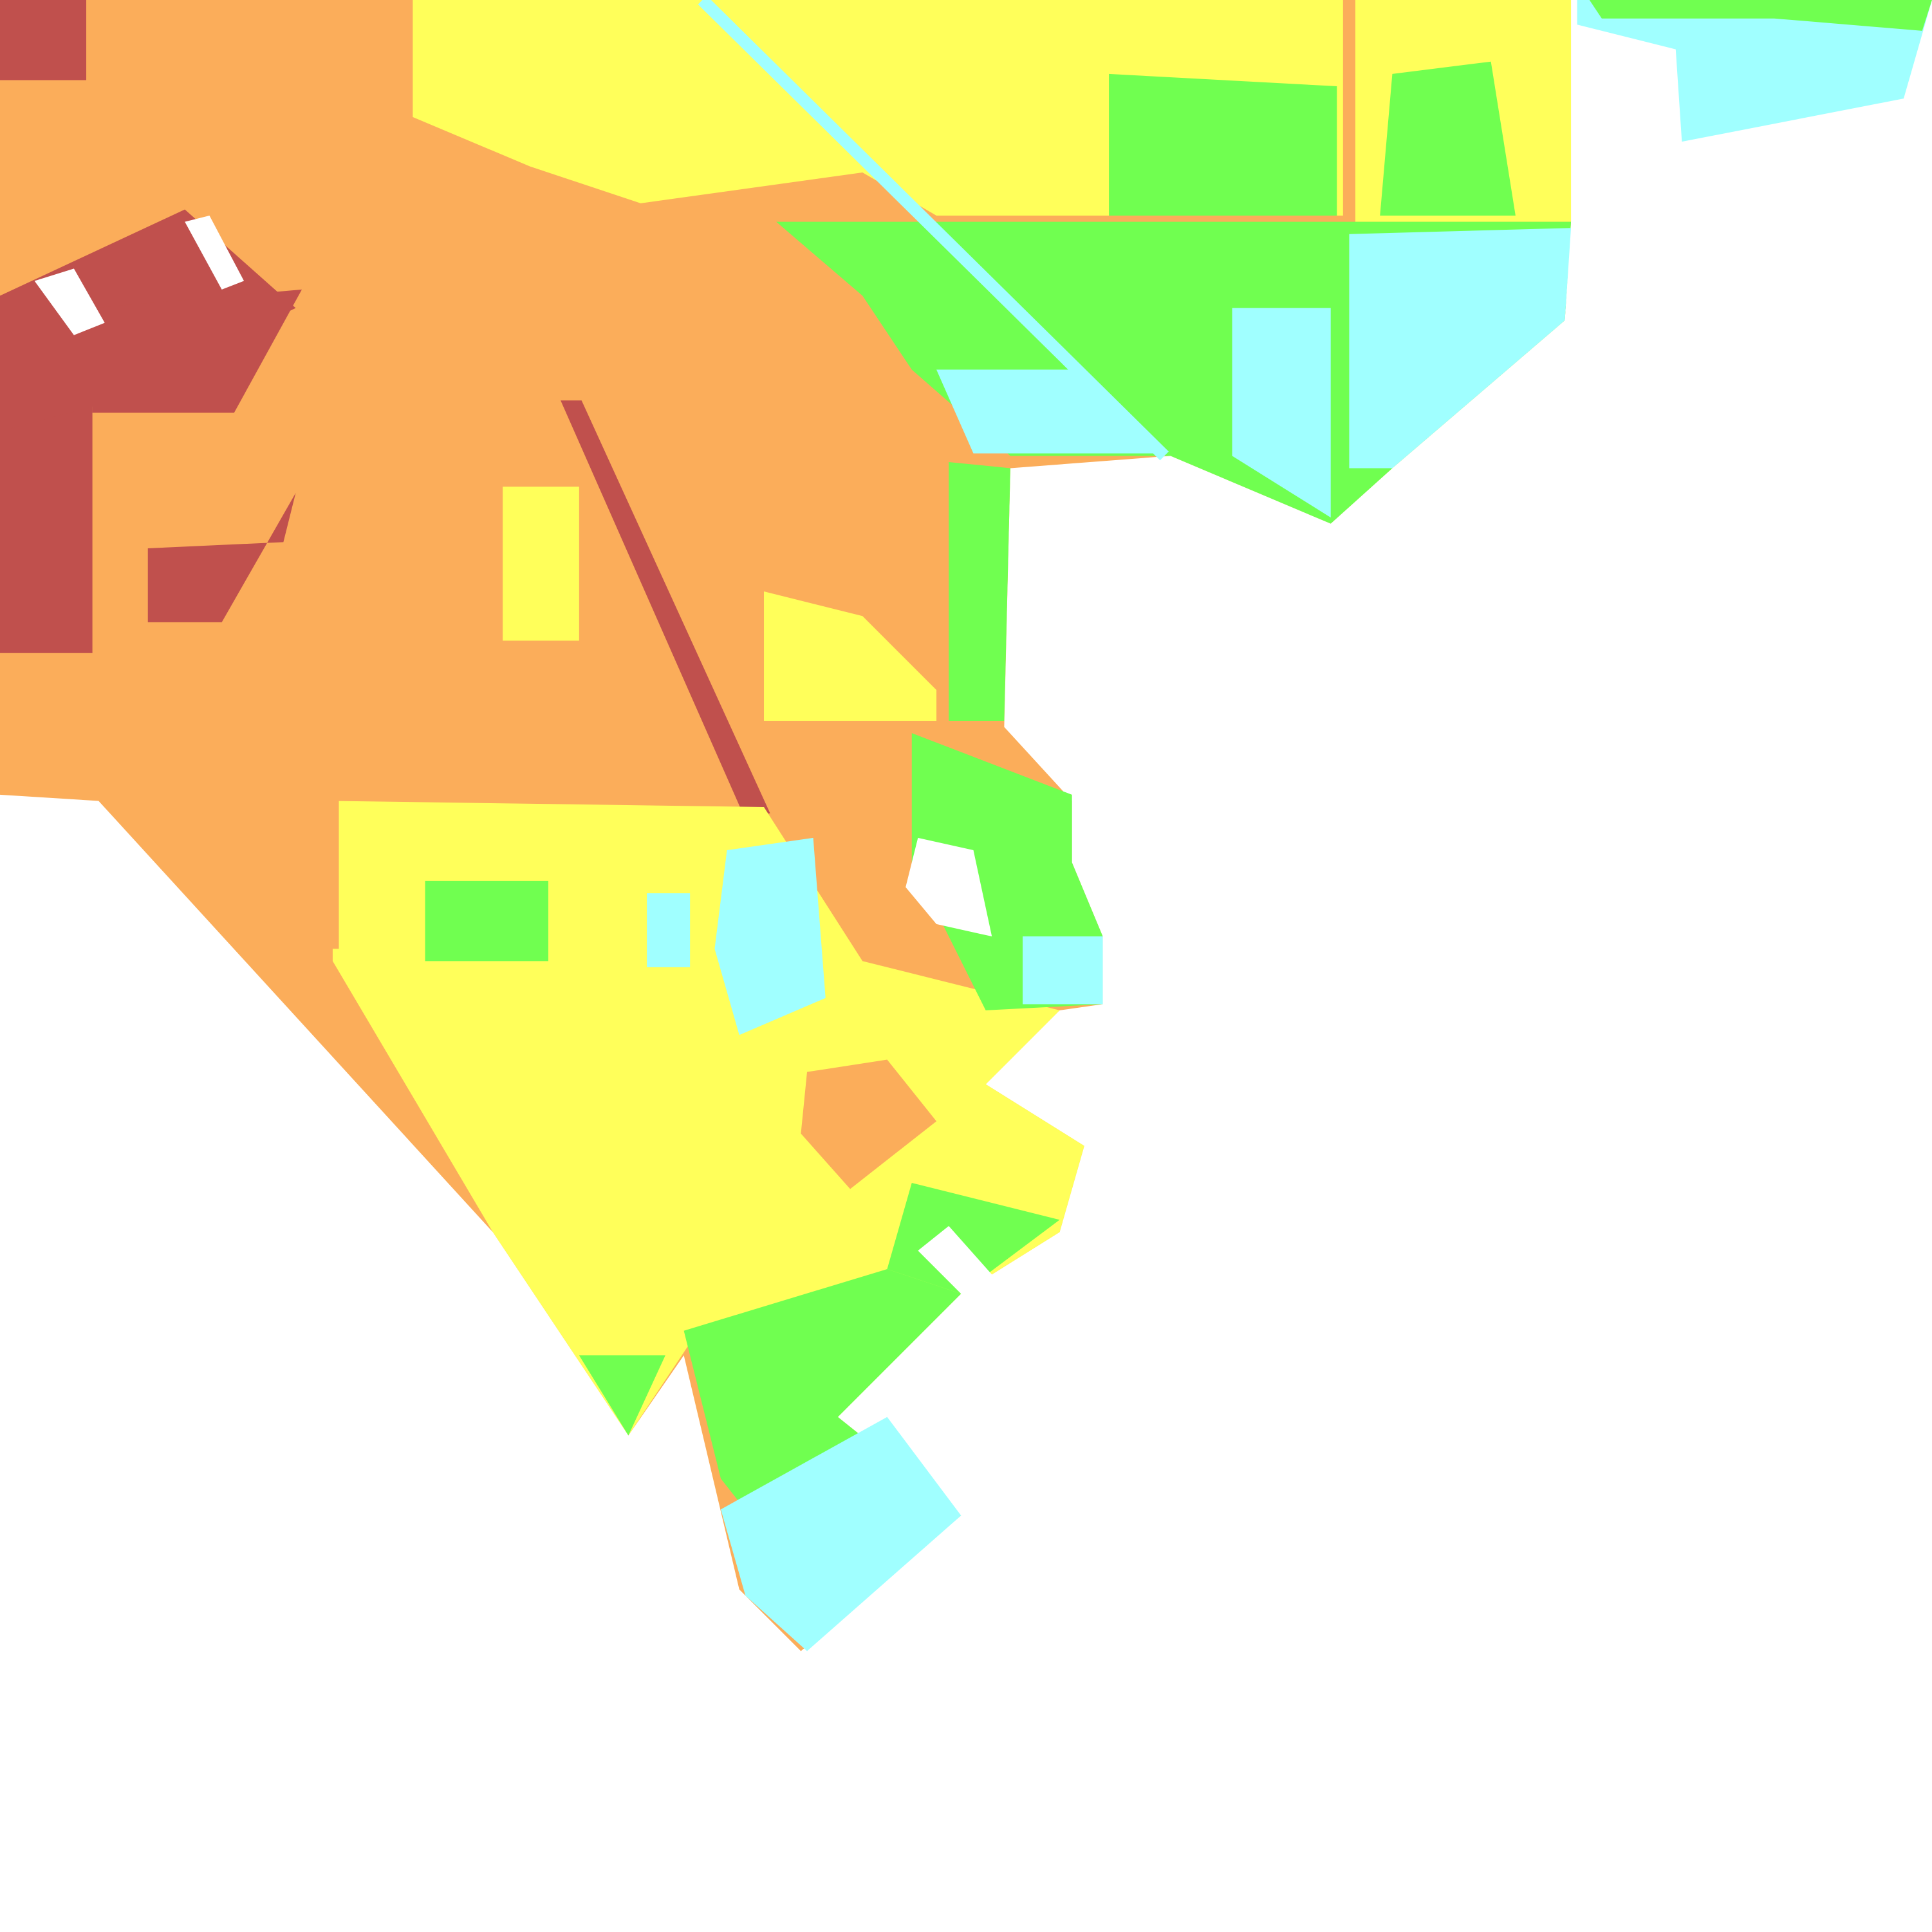  What do you see at coordinates (869, 1124) in the screenshot?
I see `region-orange-lower-block` at bounding box center [869, 1124].